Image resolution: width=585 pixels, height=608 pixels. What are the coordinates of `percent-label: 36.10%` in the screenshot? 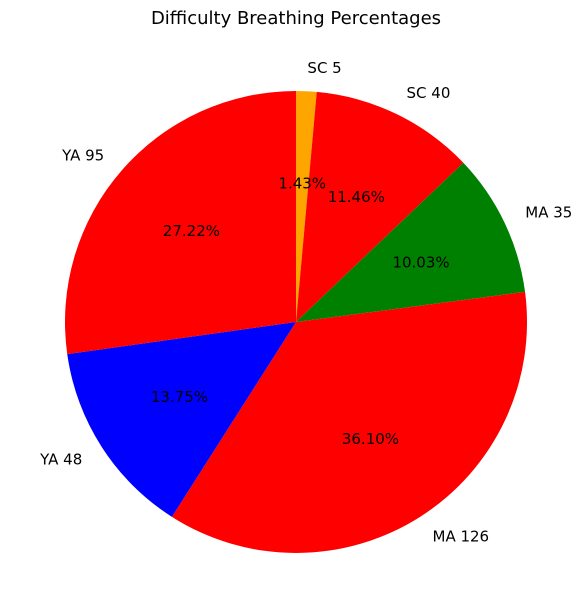 It's located at (370, 439).